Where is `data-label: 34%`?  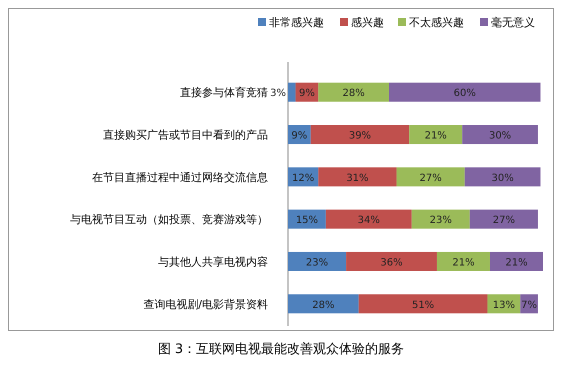 data-label: 34% is located at coordinates (369, 220).